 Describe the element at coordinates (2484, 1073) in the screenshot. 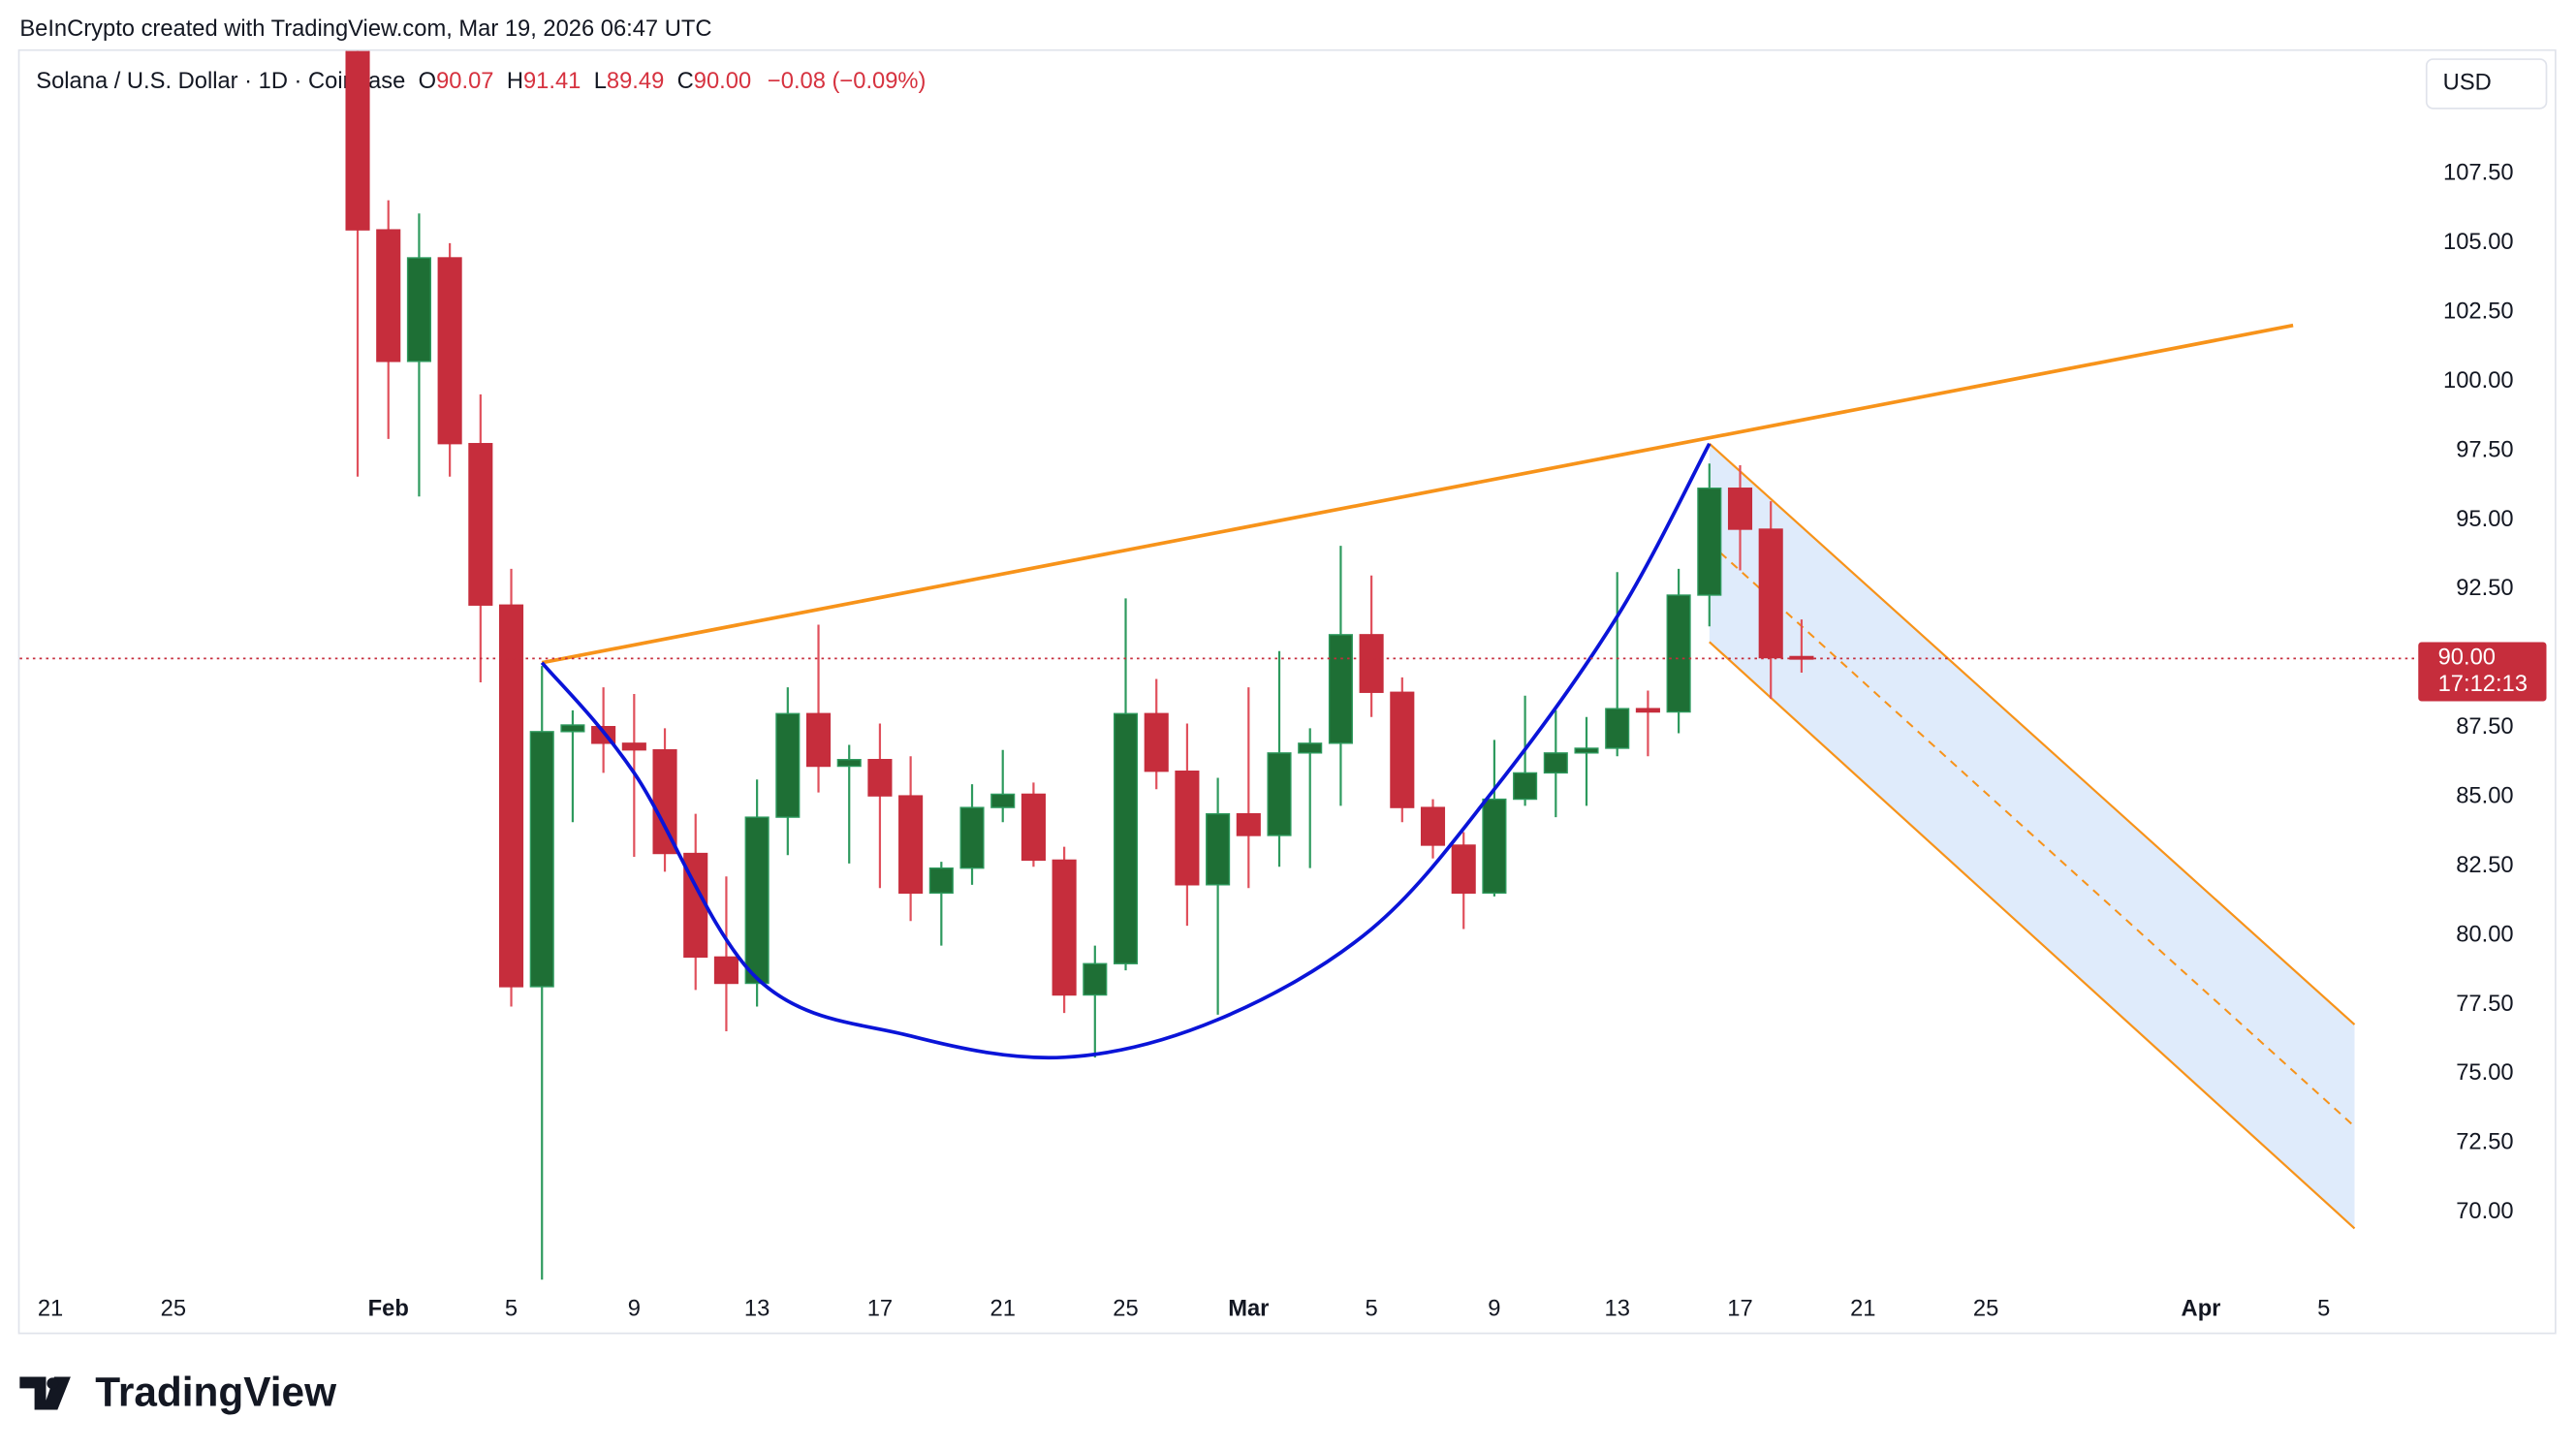

I see `y-tick-label: 75.00` at that location.